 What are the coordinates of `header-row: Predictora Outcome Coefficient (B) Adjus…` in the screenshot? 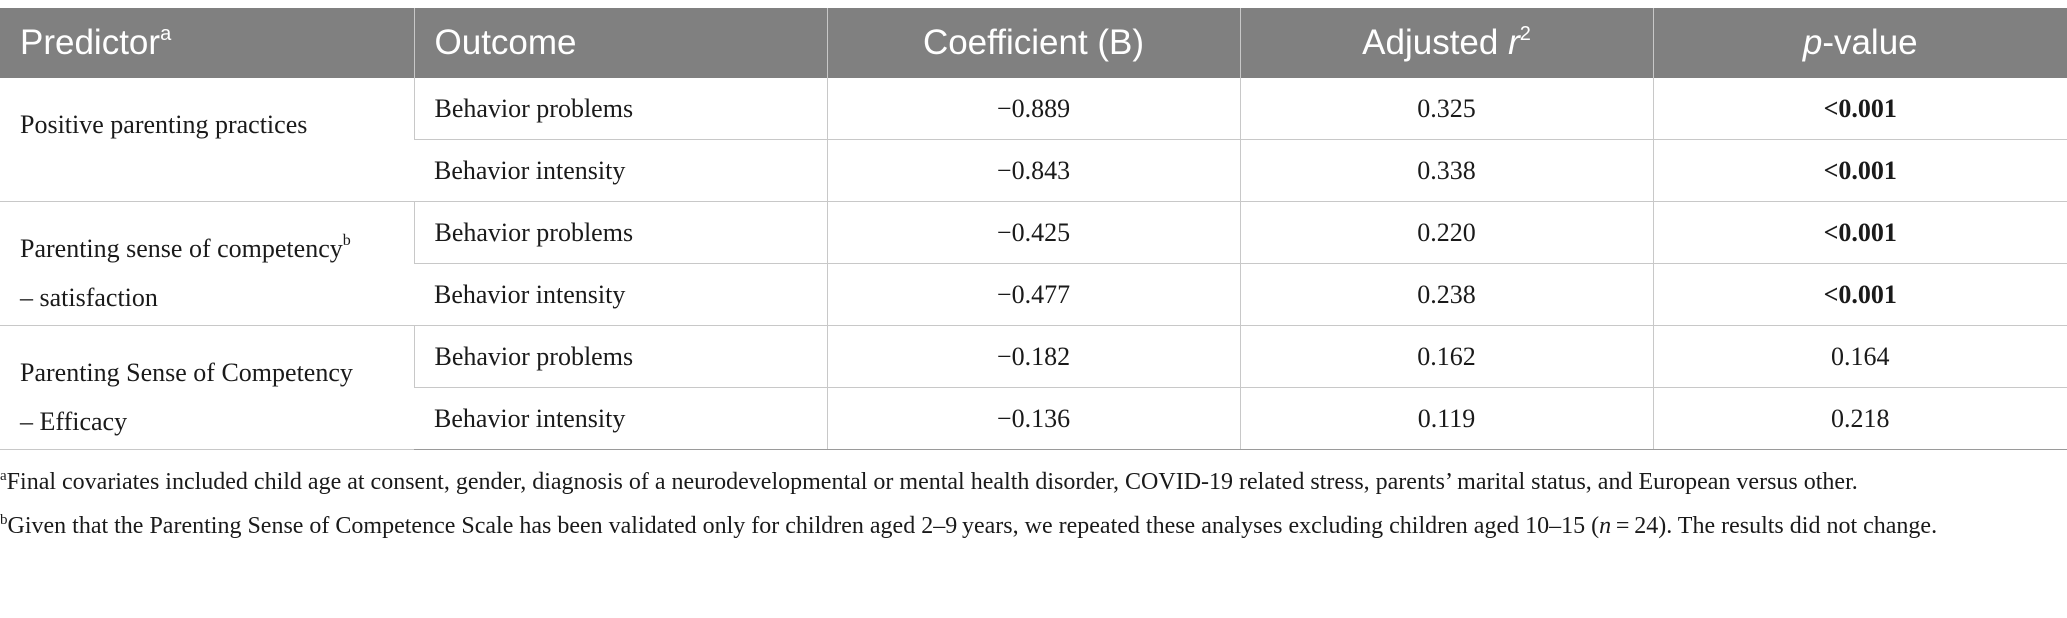 It's located at (1033, 43).